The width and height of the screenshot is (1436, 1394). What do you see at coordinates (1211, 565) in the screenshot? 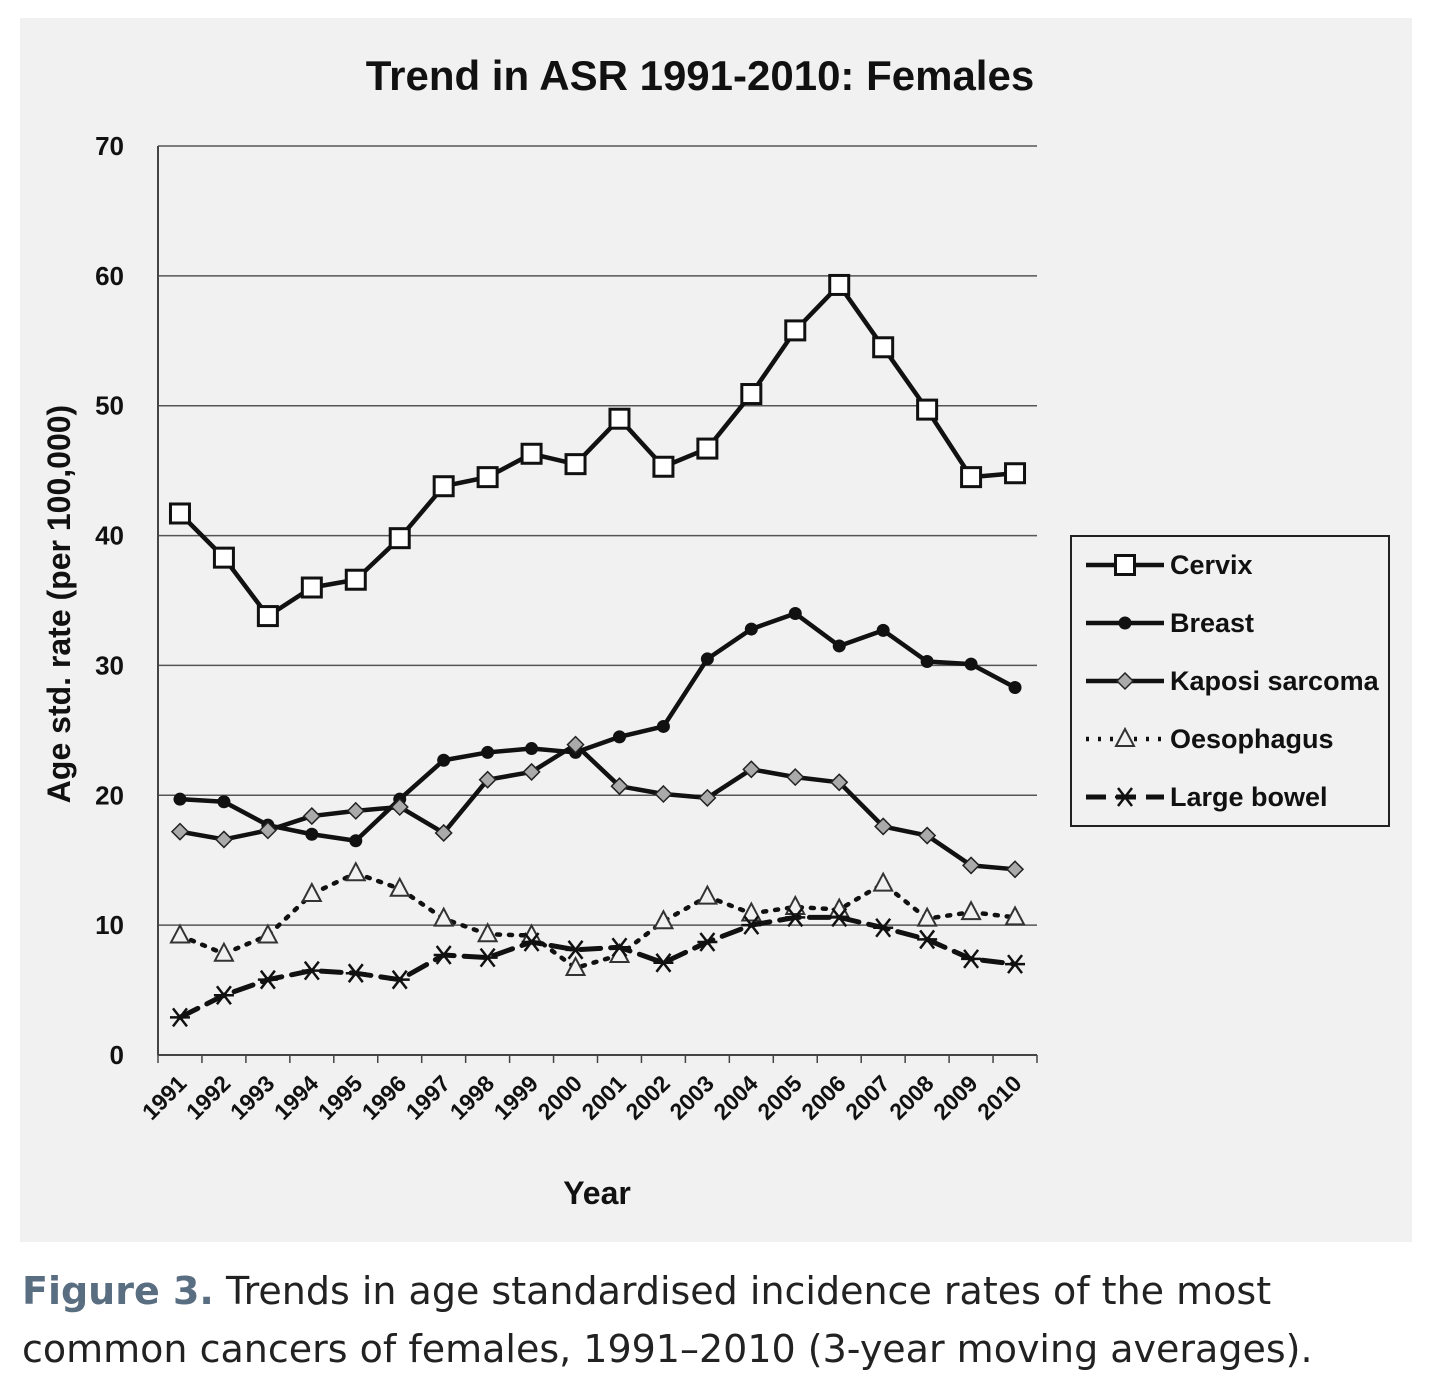
I see `legend-label: Cervix` at bounding box center [1211, 565].